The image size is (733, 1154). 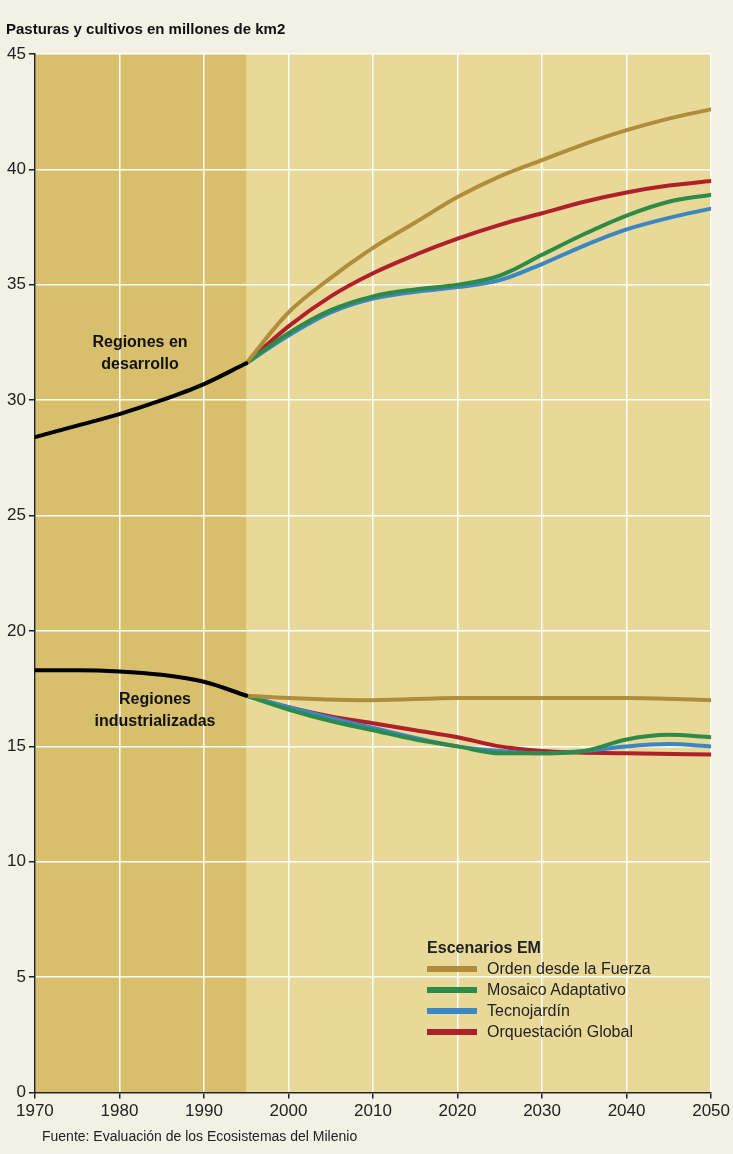 I want to click on x-tick-label: 2030, so click(x=542, y=1111).